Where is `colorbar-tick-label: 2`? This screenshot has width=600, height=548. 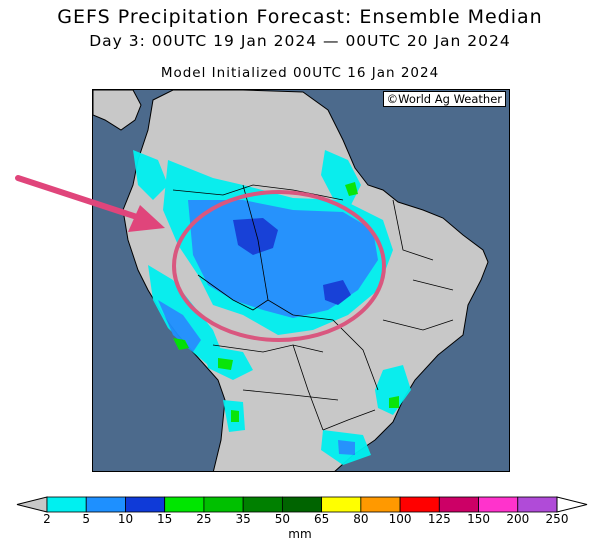 colorbar-tick-label: 2 is located at coordinates (47, 519).